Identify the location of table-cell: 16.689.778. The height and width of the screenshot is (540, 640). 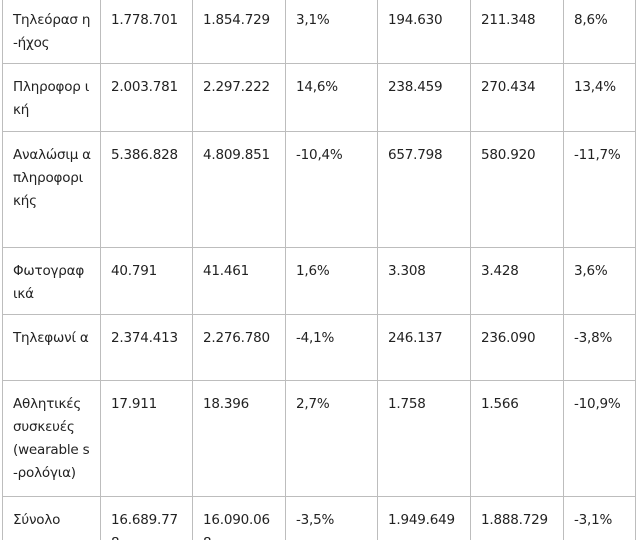
(146, 518).